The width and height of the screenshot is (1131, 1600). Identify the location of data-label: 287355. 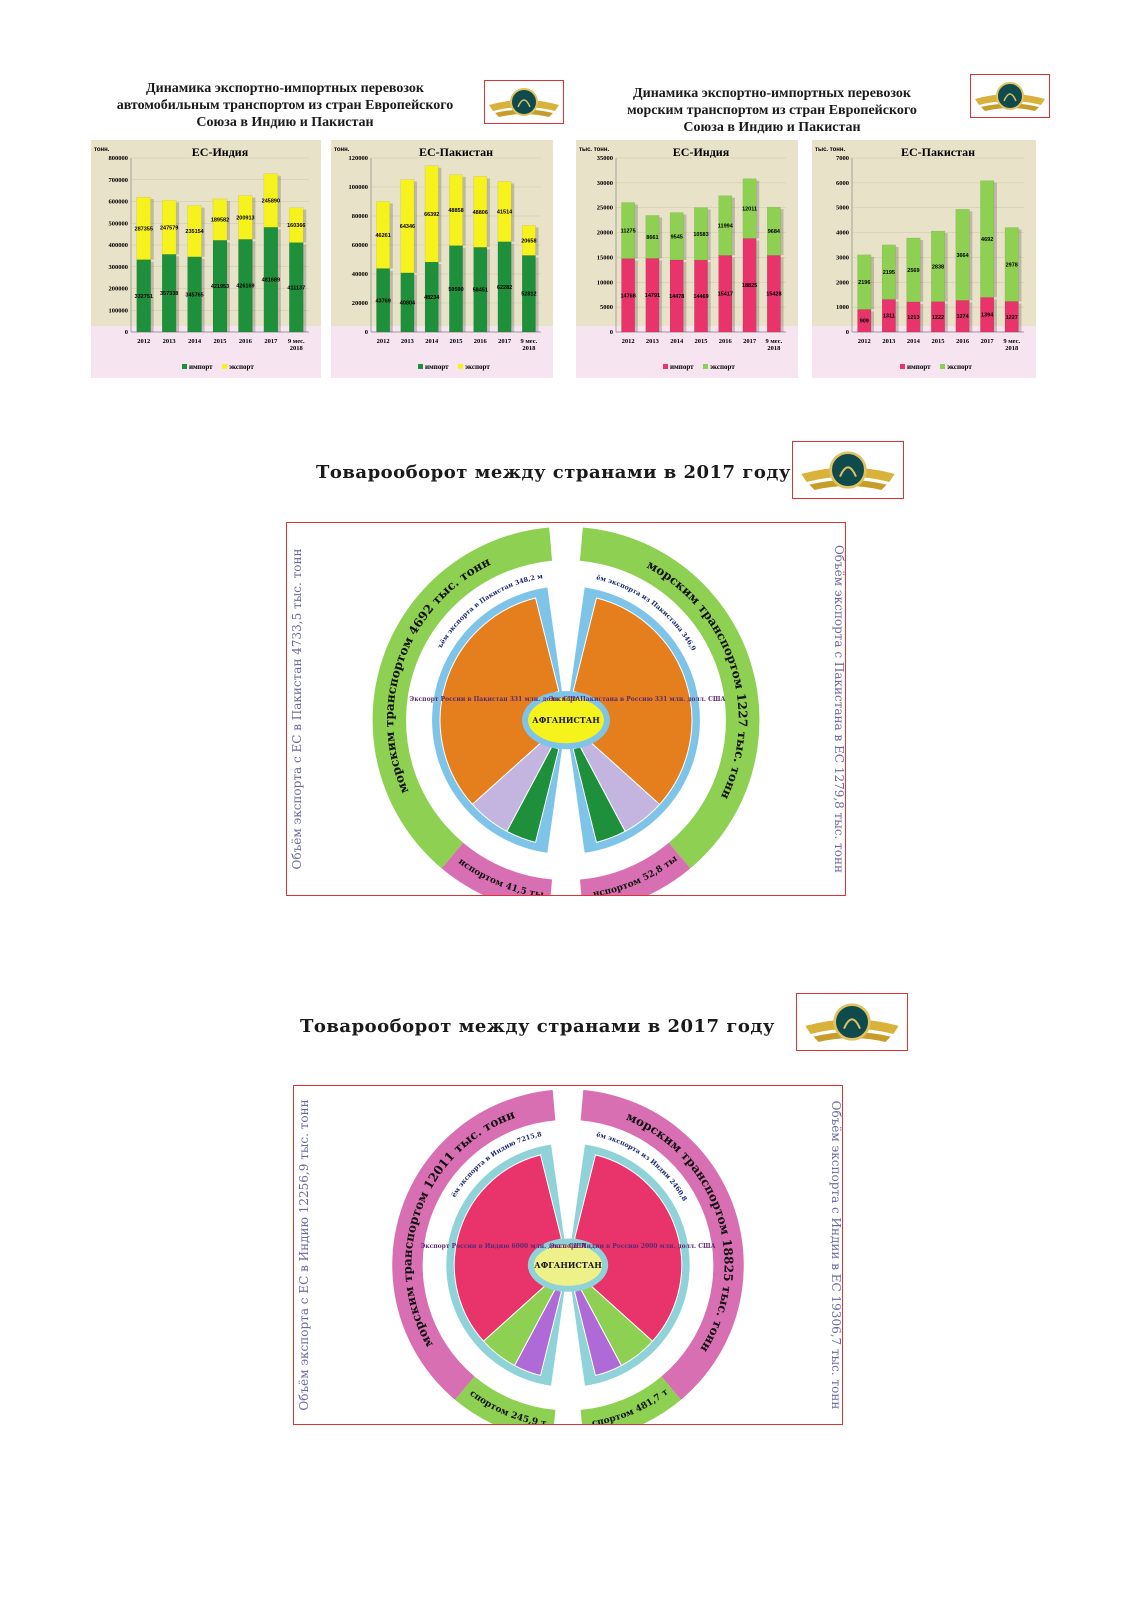
(144, 229).